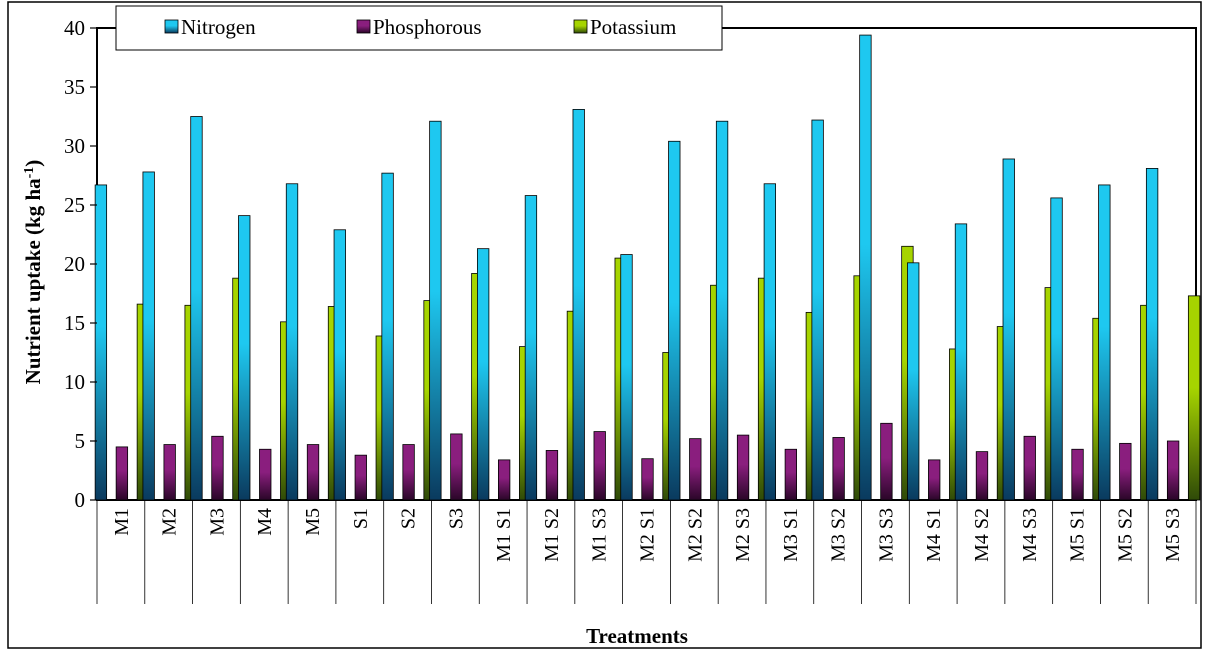 This screenshot has height=652, width=1208. Describe the element at coordinates (387, 336) in the screenshot. I see `bar-nitrogen-s2` at that location.